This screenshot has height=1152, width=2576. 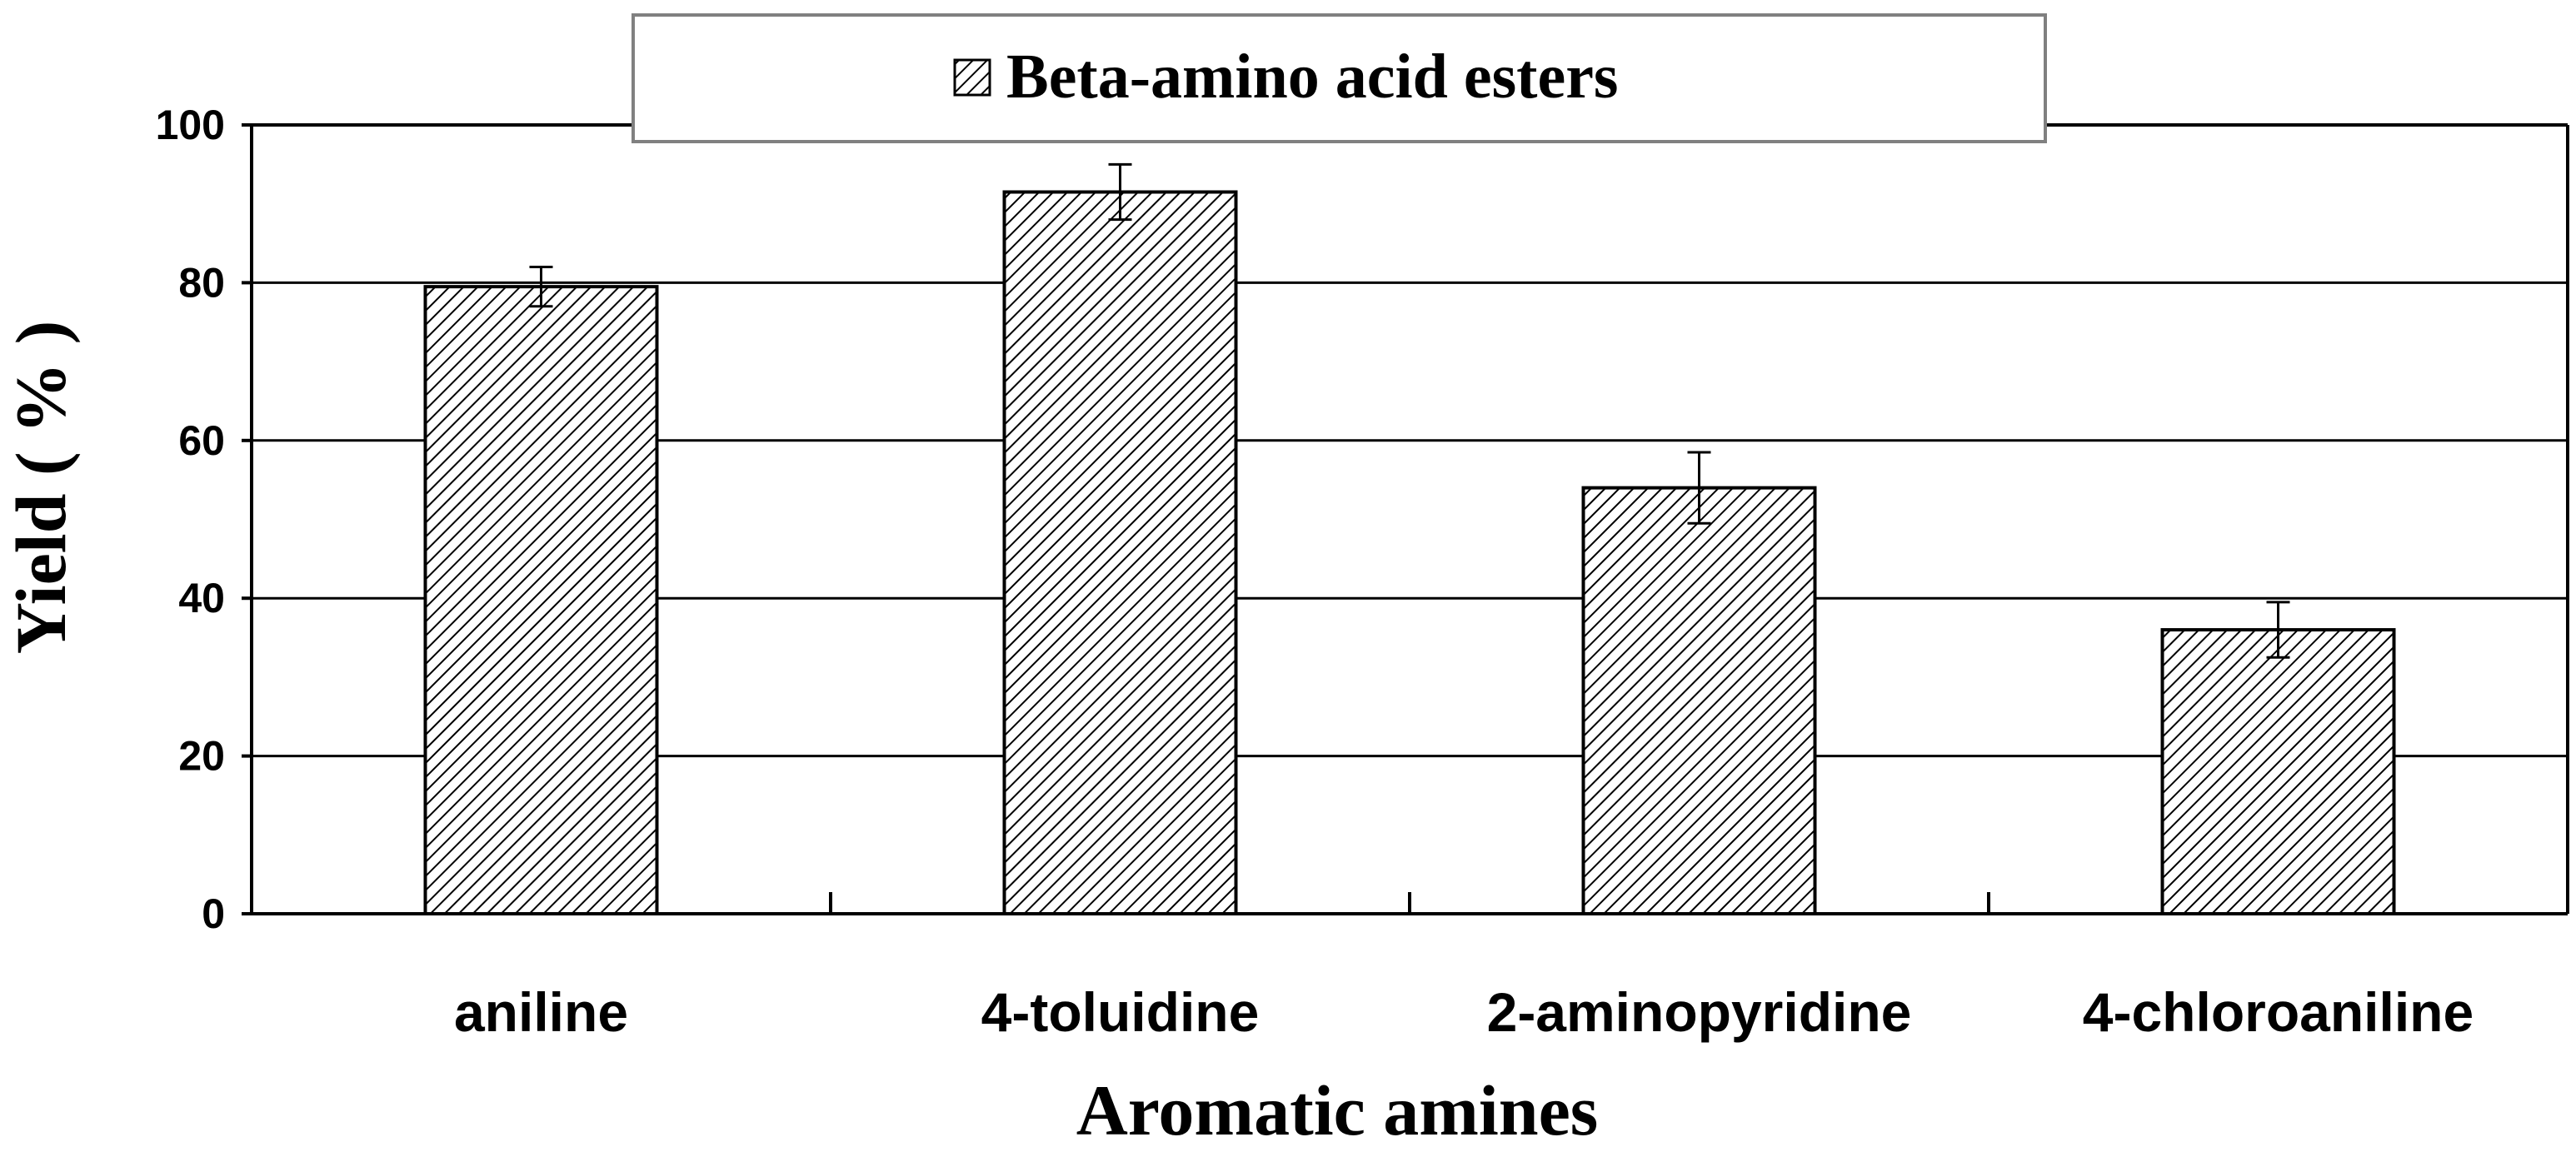 I want to click on y-tick-label: 100, so click(x=190, y=125).